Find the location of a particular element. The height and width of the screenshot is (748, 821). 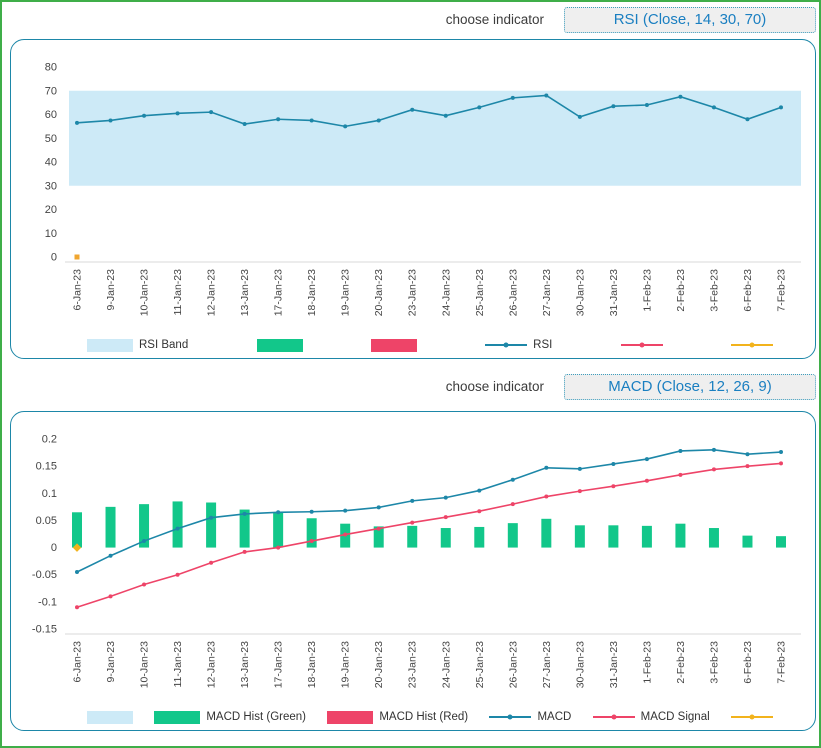

rsi-x-tick: 12-Jan-23 is located at coordinates (212, 292).